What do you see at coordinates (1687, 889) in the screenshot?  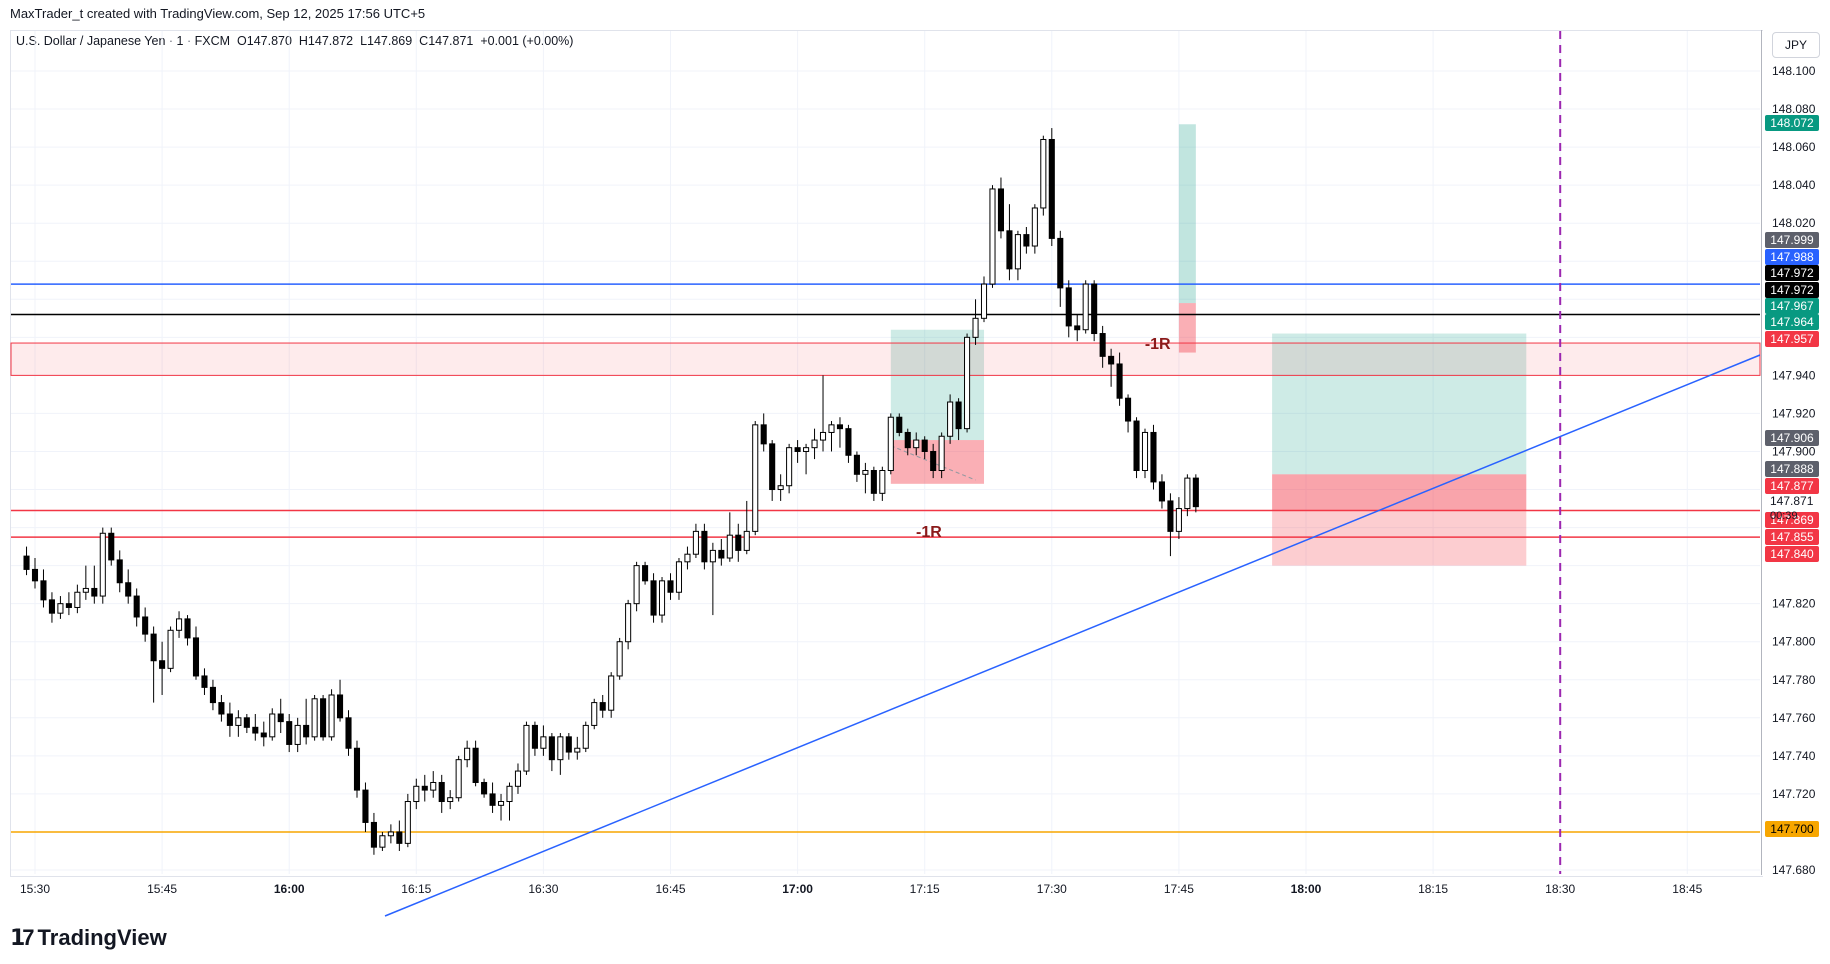 I see `time-axis-tick: 18:45` at bounding box center [1687, 889].